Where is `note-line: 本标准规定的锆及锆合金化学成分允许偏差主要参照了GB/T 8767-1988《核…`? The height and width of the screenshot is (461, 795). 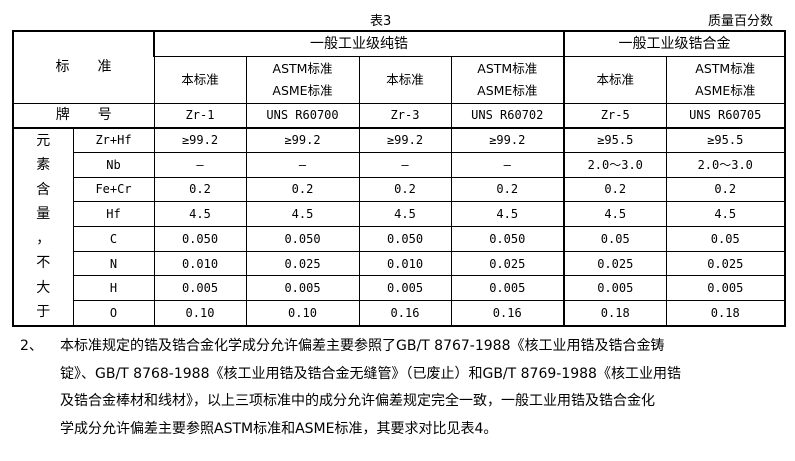 note-line: 本标准规定的锆及锆合金化学成分允许偏差主要参照了GB/T 8767-1988《核… is located at coordinates (362, 346).